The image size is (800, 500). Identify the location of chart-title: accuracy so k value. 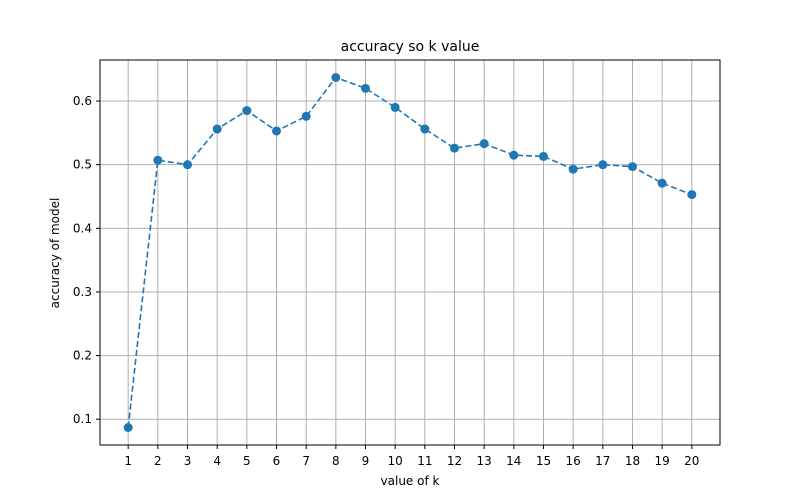
(410, 47).